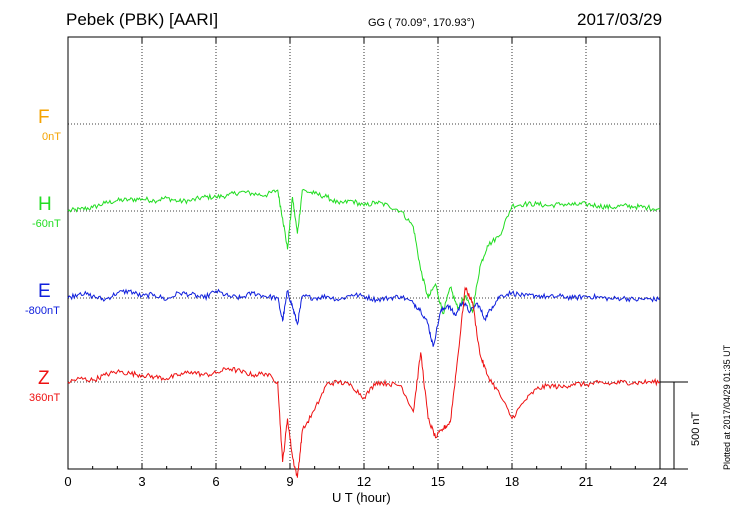  I want to click on component-h-baseline: -60nT, so click(46, 224).